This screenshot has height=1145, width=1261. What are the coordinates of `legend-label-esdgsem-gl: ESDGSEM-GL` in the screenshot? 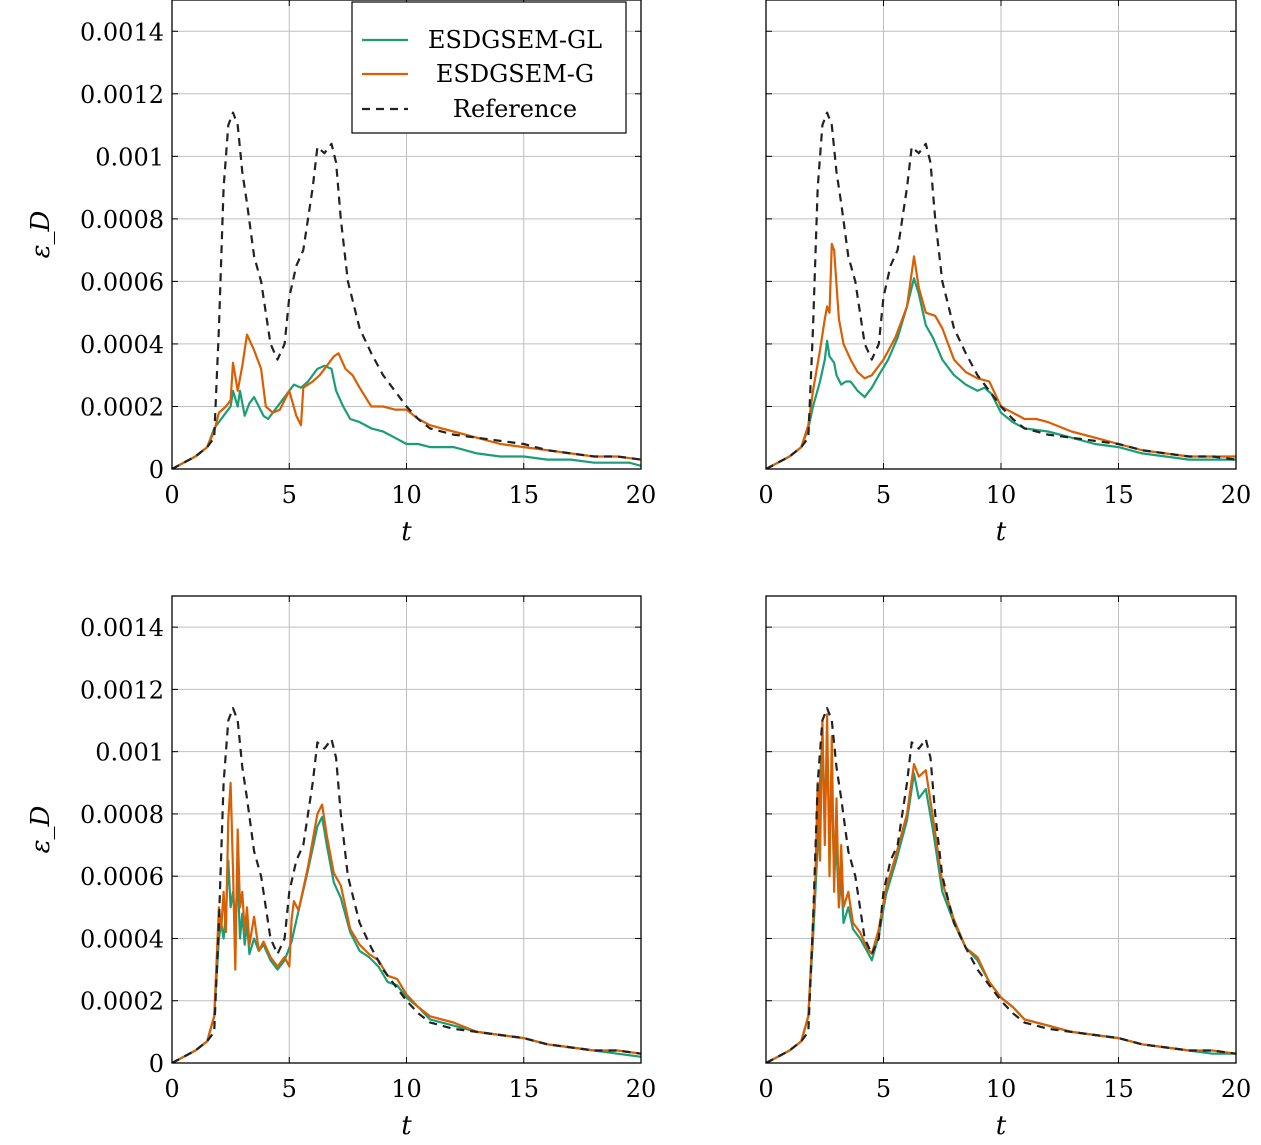 It's located at (515, 40).